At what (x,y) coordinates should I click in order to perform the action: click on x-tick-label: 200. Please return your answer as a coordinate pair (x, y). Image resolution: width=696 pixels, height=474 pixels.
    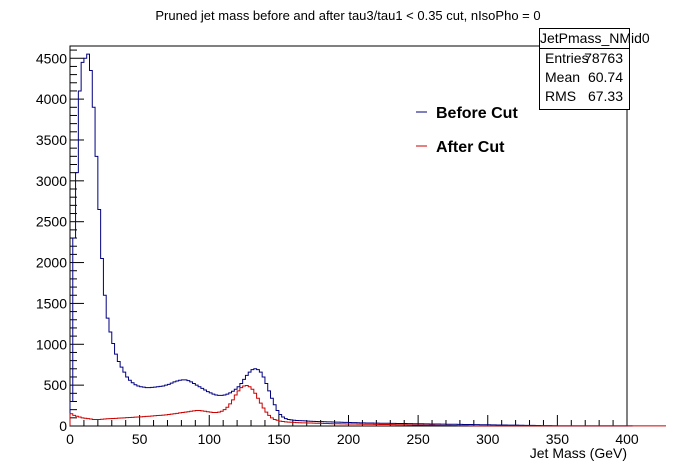
    Looking at the image, I should click on (349, 439).